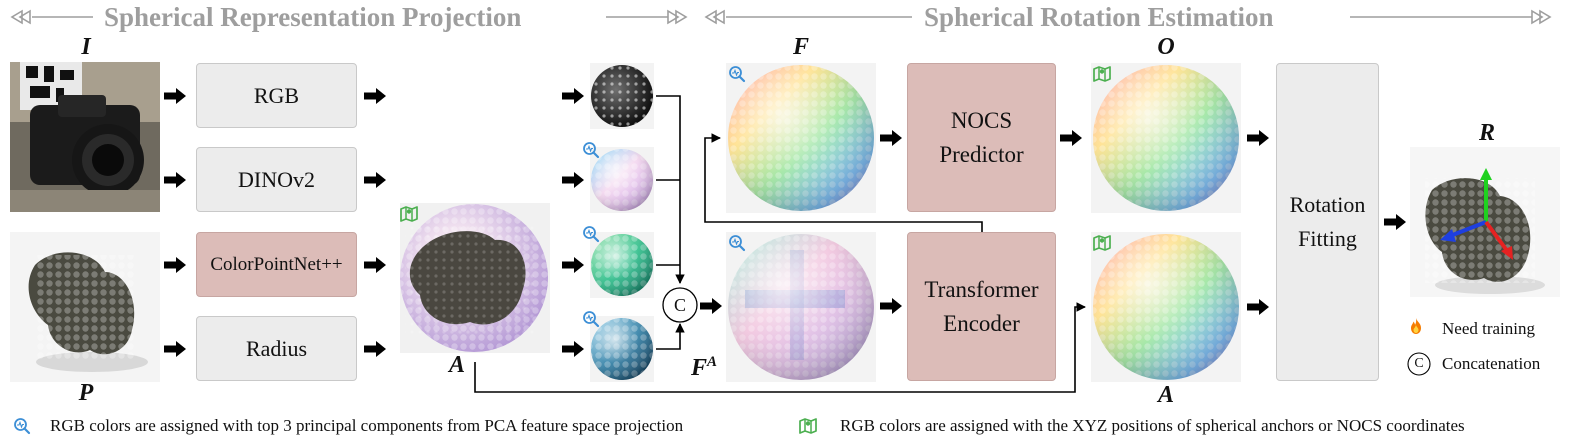 The width and height of the screenshot is (1578, 448). Describe the element at coordinates (1166, 47) in the screenshot. I see `symbol-nocs: O` at that location.